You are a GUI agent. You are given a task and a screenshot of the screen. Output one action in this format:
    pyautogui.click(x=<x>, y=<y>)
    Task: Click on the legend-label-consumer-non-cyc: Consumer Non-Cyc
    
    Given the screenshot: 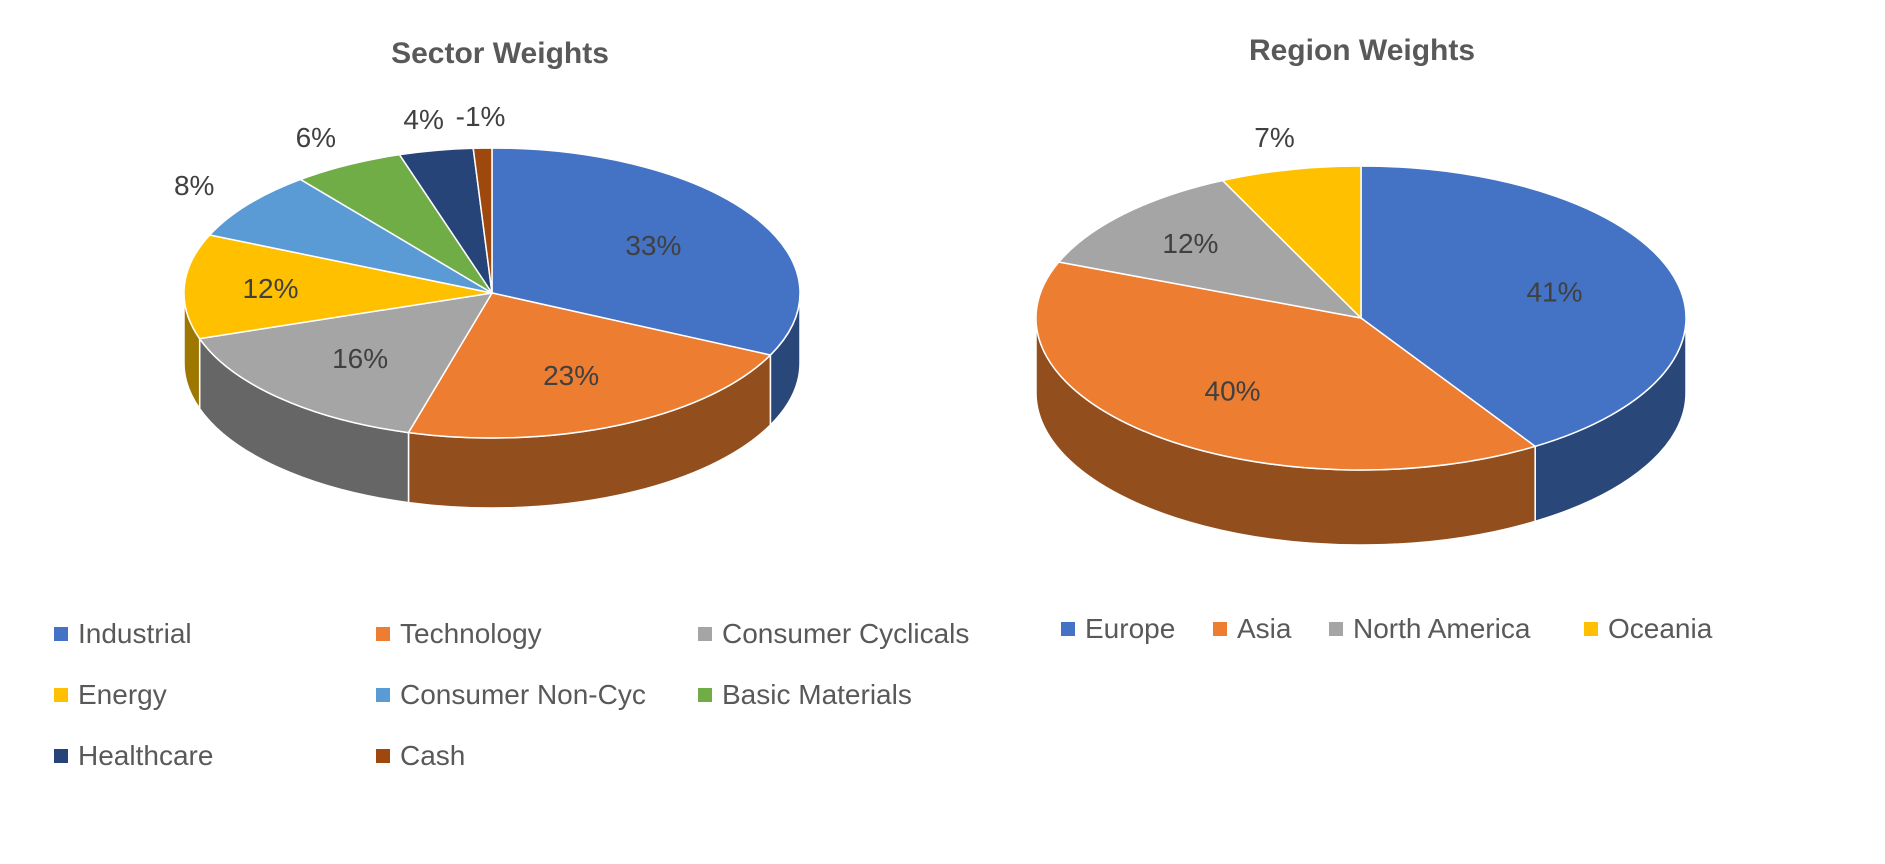 What is the action you would take?
    pyautogui.click(x=523, y=694)
    